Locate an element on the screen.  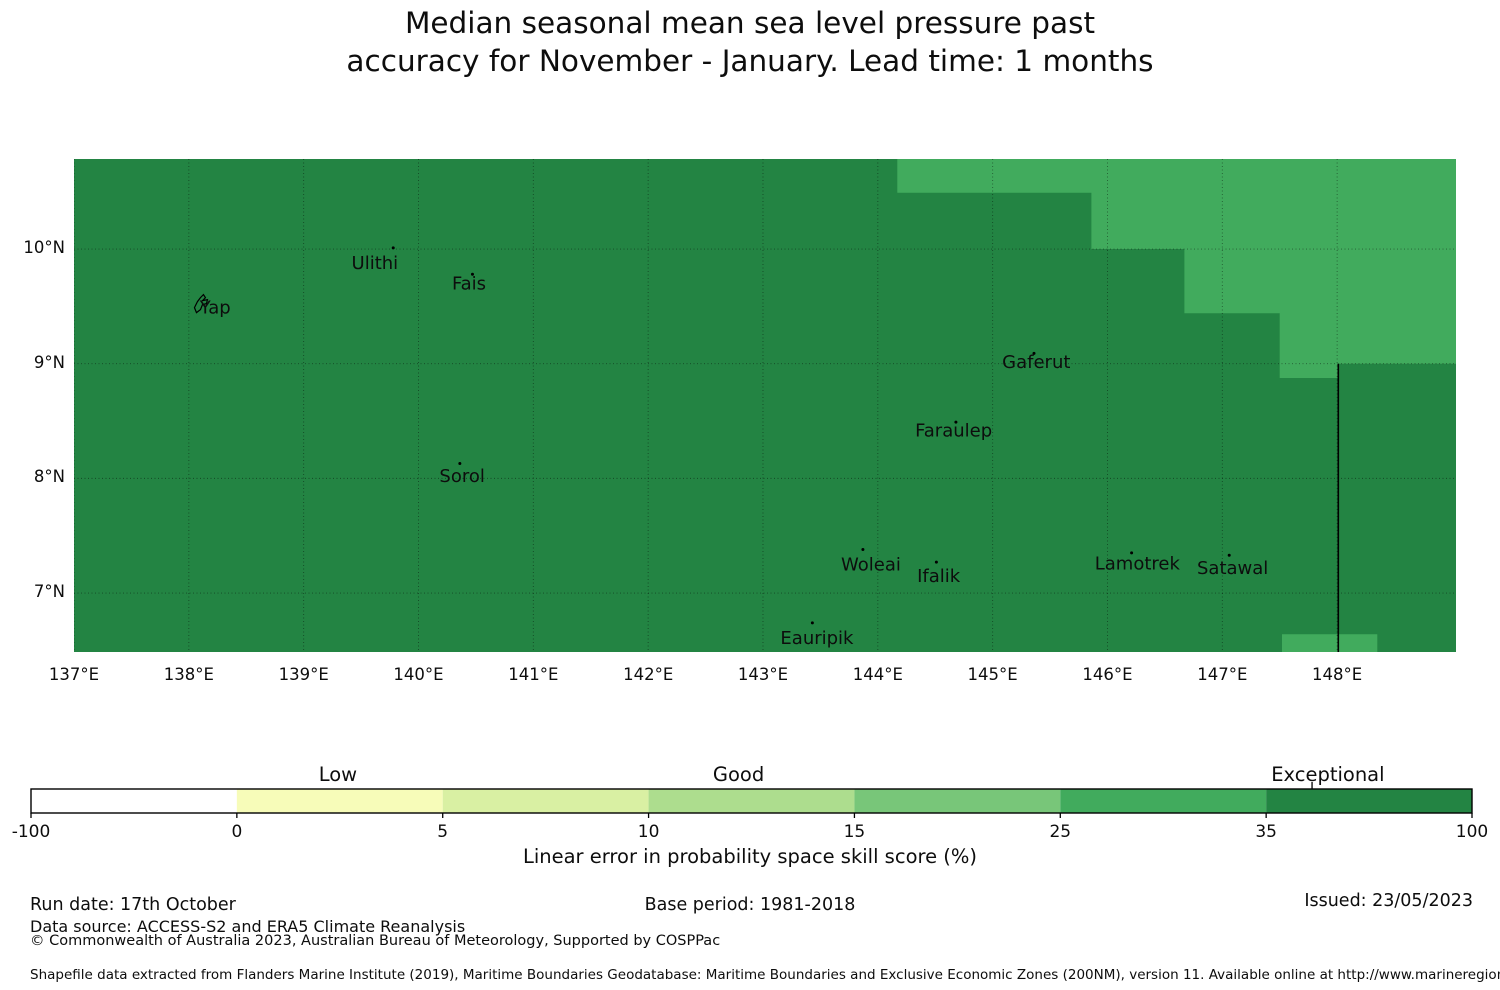
island-dot-eauripik is located at coordinates (812, 623).